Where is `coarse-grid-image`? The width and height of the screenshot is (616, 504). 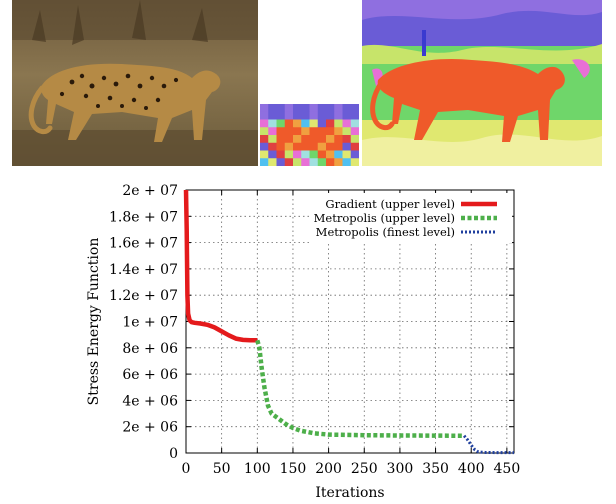
coarse-grid-image is located at coordinates (309, 135).